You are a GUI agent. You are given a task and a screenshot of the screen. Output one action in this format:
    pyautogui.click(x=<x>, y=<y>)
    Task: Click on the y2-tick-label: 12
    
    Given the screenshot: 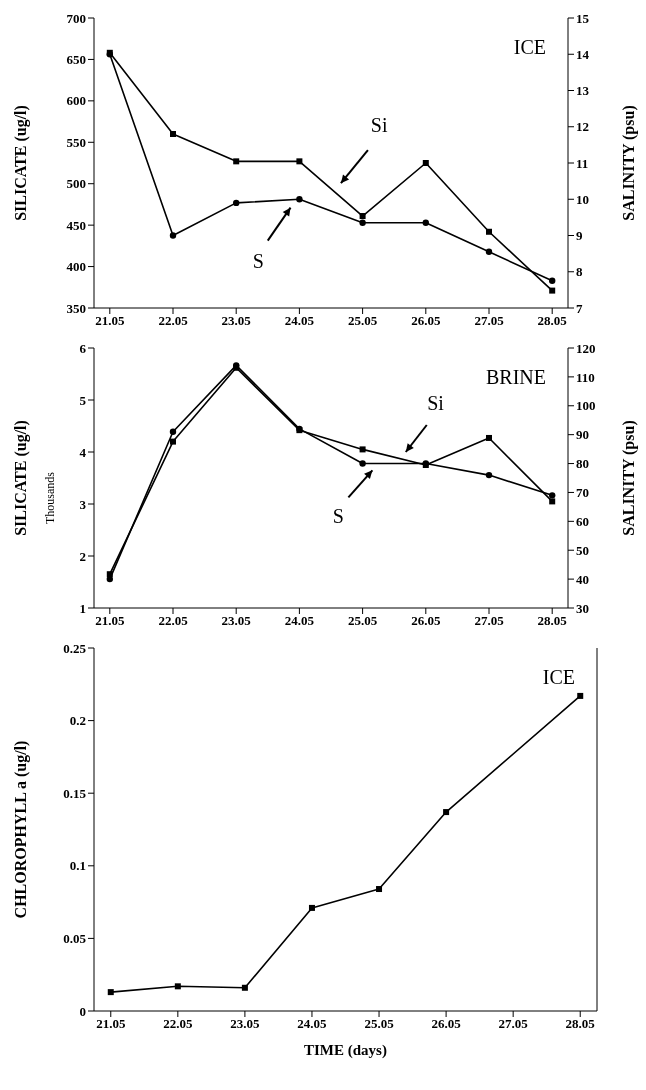 What is the action you would take?
    pyautogui.click(x=582, y=127)
    